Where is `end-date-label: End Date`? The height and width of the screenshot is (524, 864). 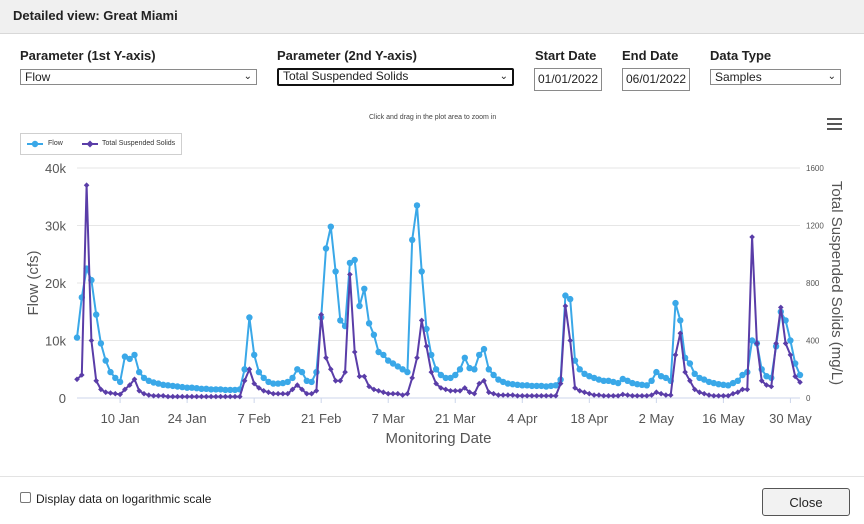 end-date-label: End Date is located at coordinates (650, 55).